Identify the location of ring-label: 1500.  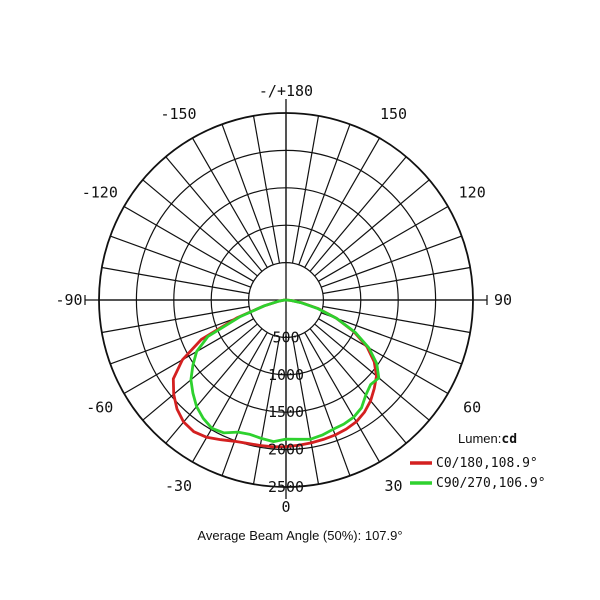
(286, 412).